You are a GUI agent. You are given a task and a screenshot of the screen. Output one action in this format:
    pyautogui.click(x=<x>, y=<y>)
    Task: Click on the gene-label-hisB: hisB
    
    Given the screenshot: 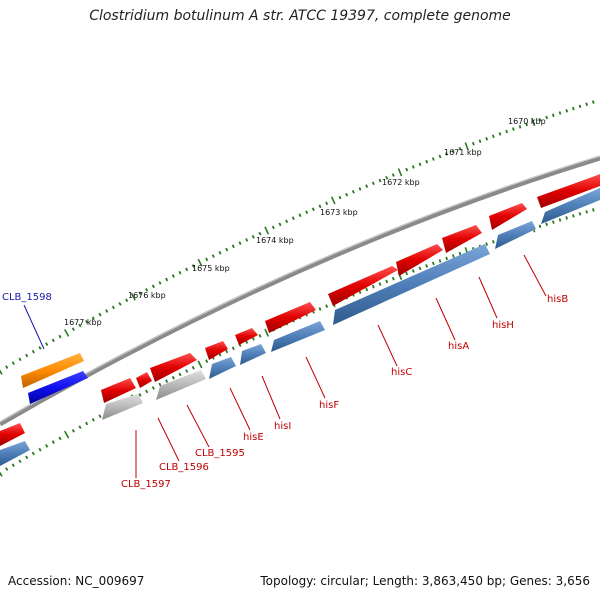 What is the action you would take?
    pyautogui.click(x=557, y=299)
    